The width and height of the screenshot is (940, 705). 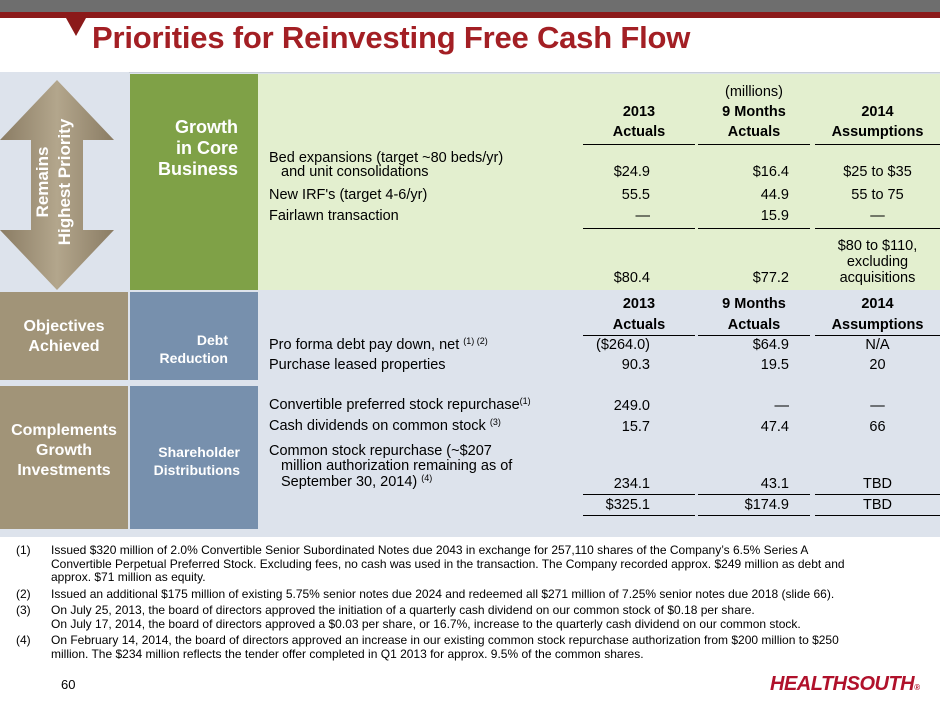 I want to click on growth-label-line2: in Core, so click(x=206, y=148).